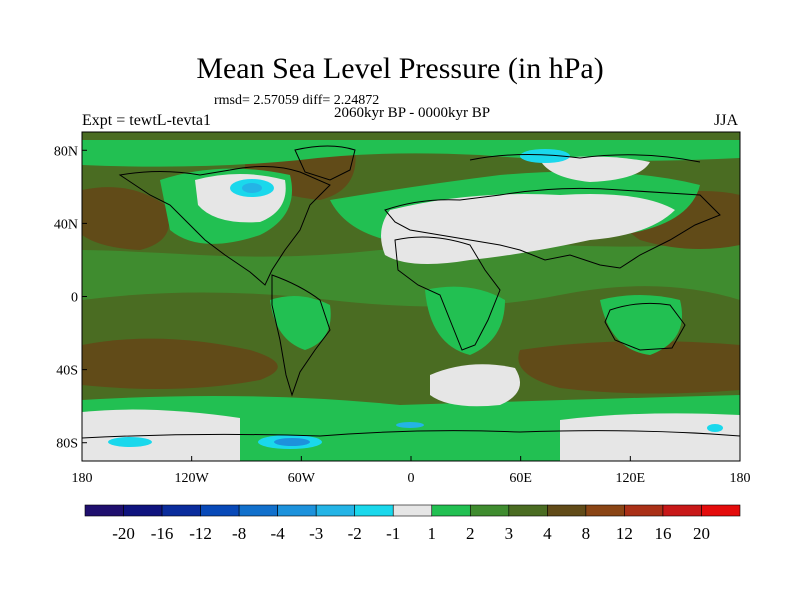 This screenshot has height=600, width=800. I want to click on field-australia, so click(641, 325).